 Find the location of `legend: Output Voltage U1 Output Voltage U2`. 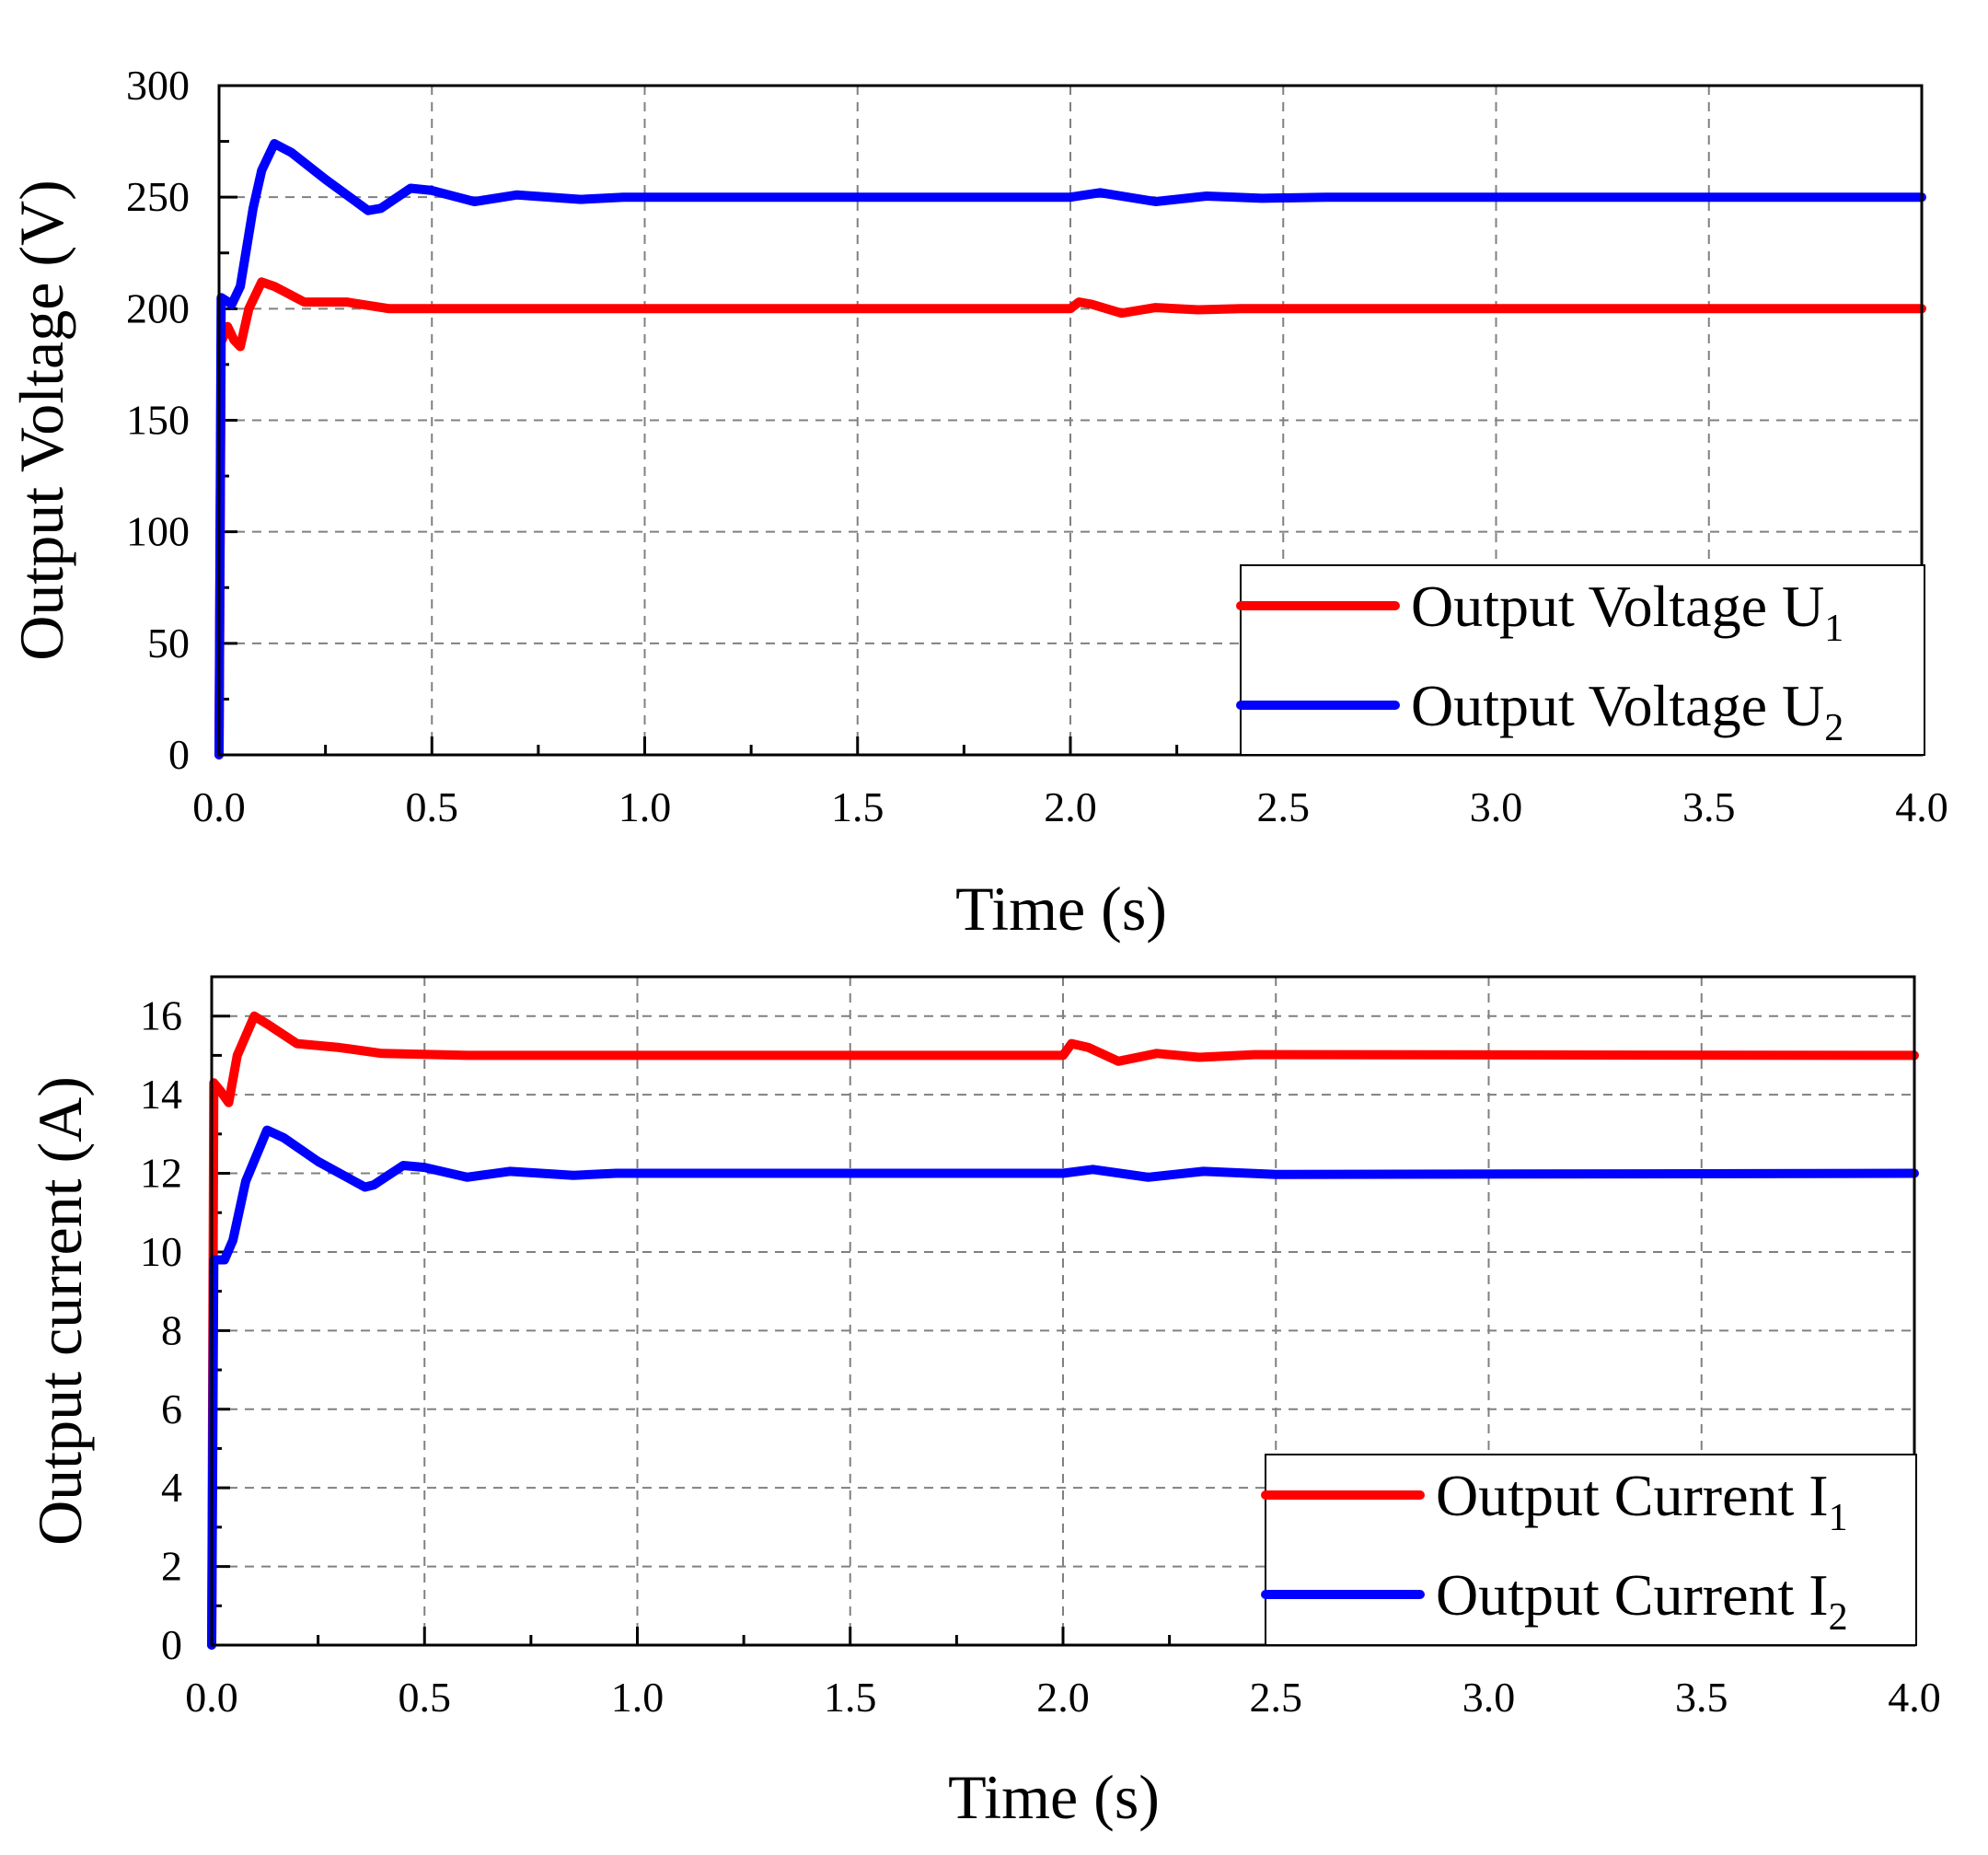

legend: Output Voltage U1 Output Voltage U2 is located at coordinates (1580, 660).